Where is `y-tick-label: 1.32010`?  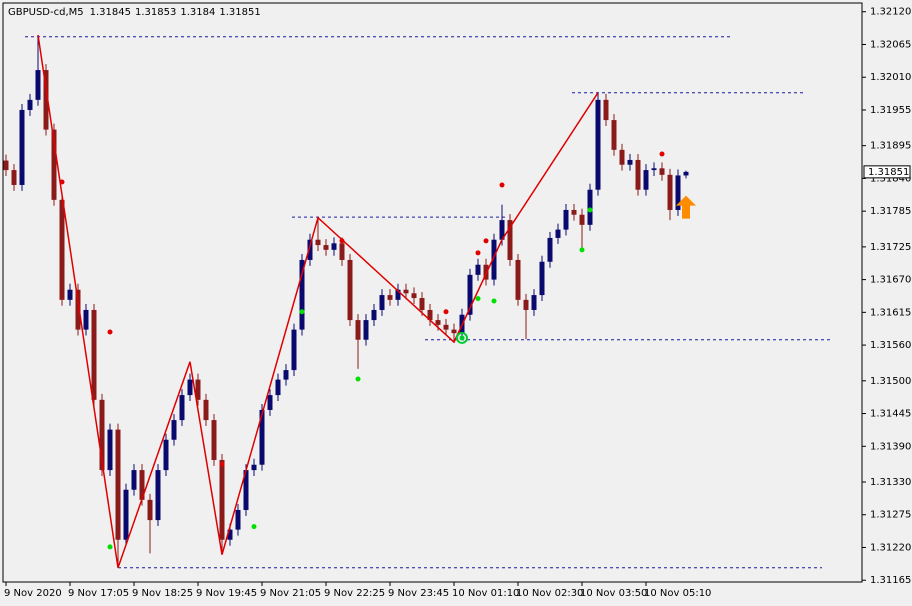
y-tick-label: 1.32010 is located at coordinates (890, 77).